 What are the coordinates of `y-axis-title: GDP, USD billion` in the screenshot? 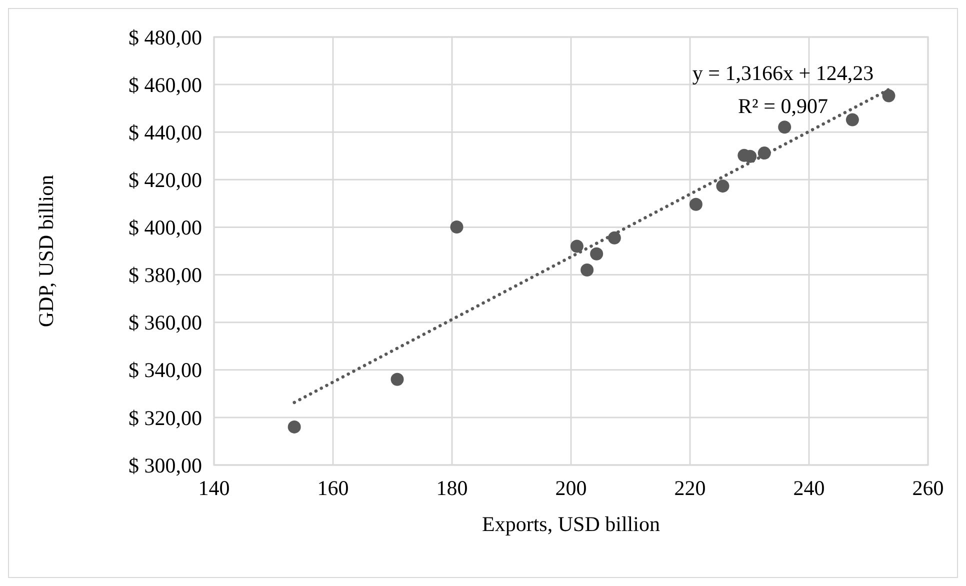 It's located at (46, 251).